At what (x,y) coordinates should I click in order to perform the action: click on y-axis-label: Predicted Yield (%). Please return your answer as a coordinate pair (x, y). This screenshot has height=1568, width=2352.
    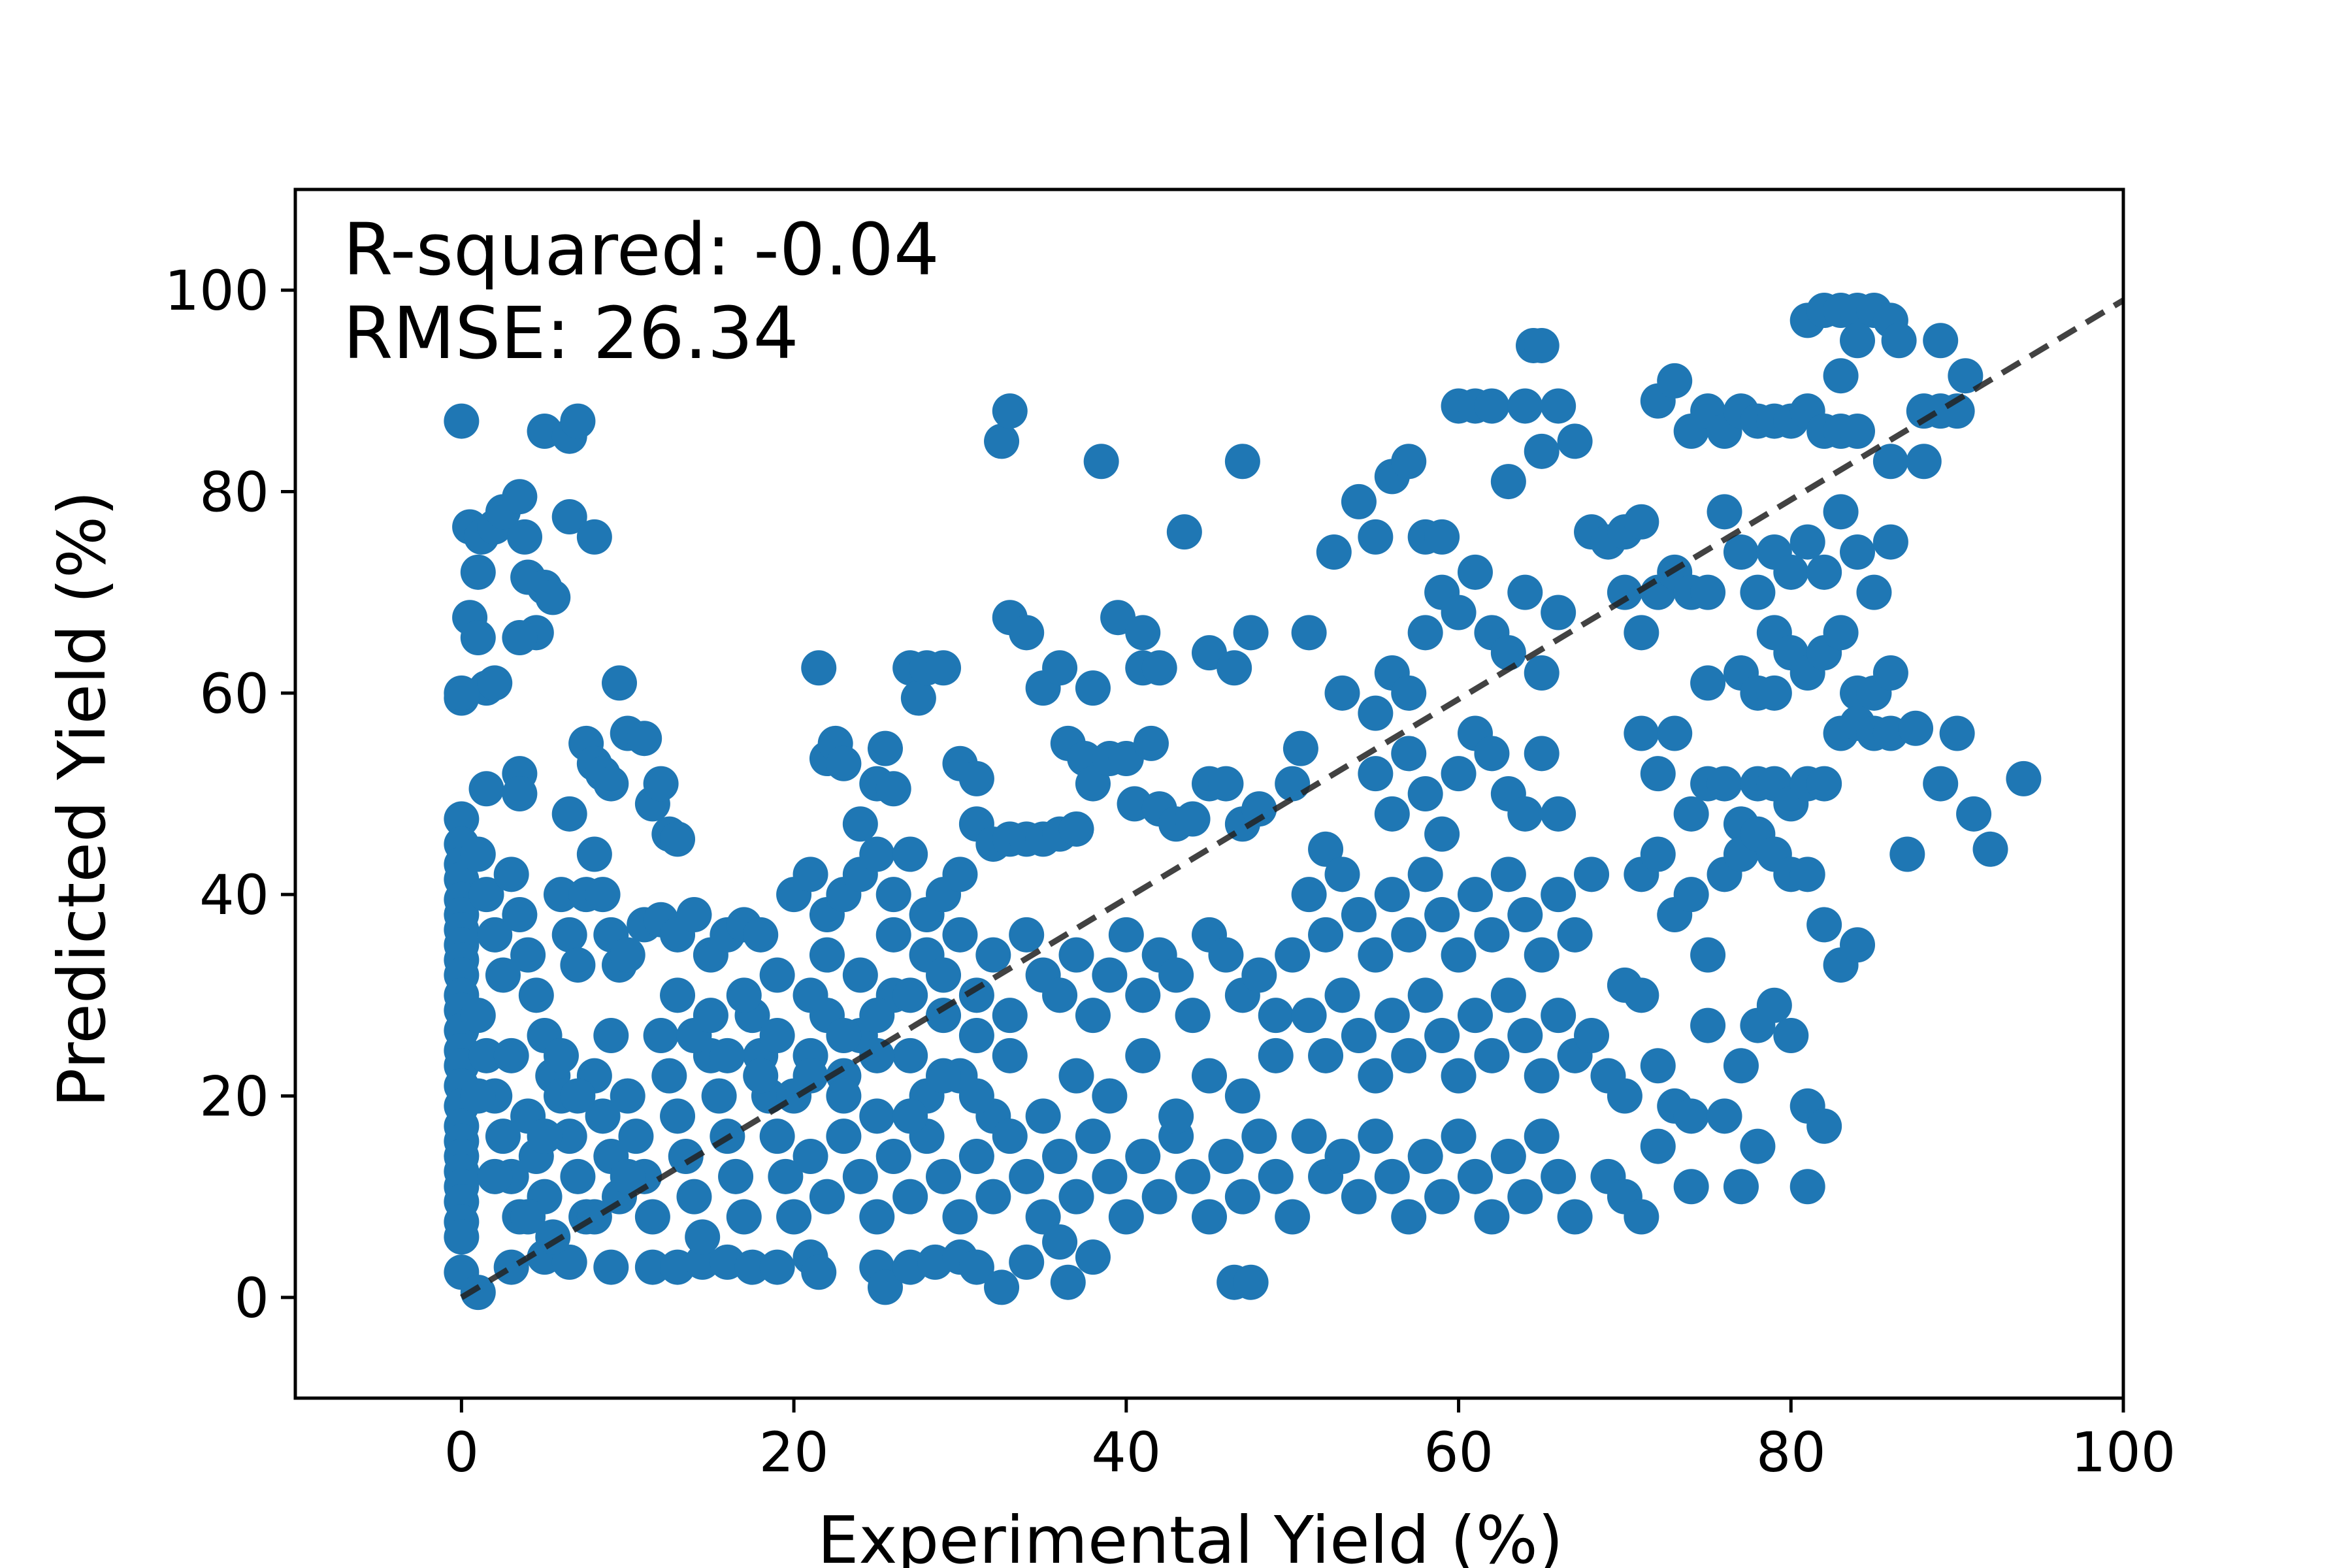
    Looking at the image, I should click on (82, 799).